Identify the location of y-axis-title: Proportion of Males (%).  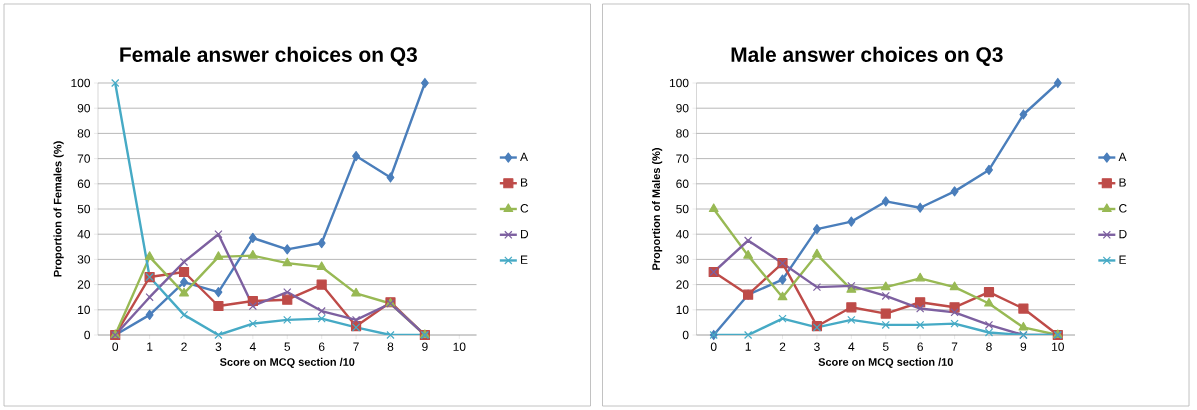
(657, 209).